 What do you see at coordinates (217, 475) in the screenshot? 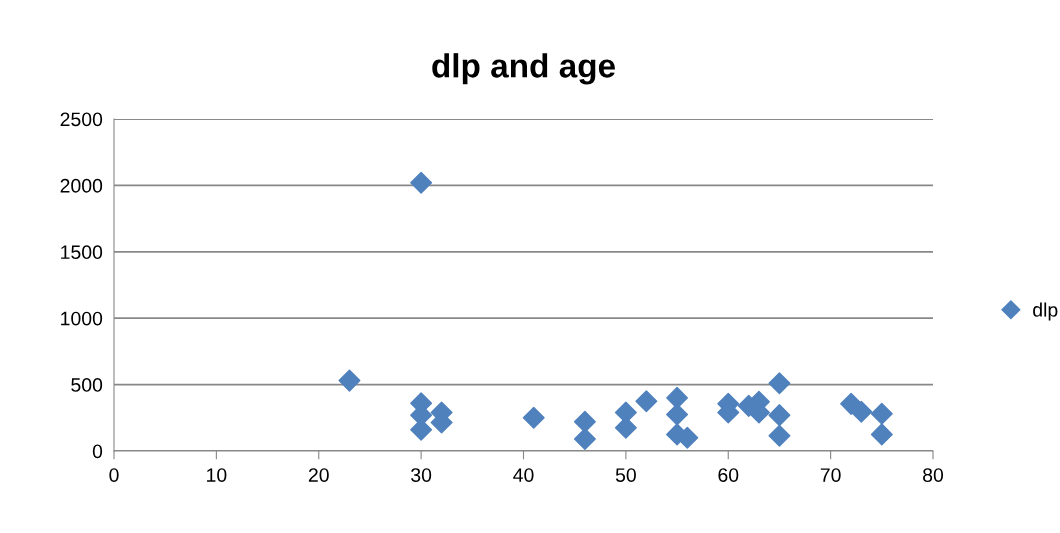
I see `x-tick-label: 10` at bounding box center [217, 475].